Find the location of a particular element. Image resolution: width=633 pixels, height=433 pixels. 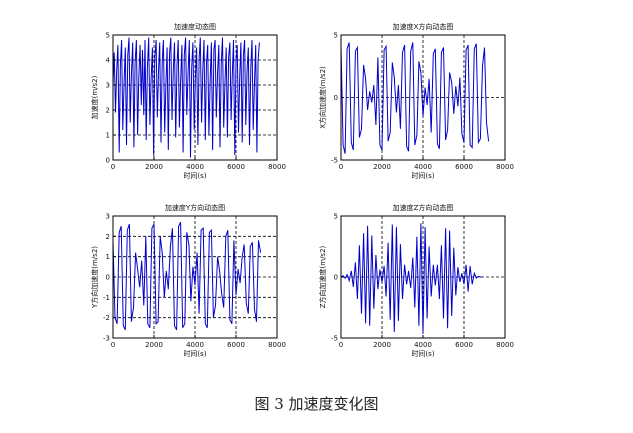

chart-title: 加速度X方向动态图 is located at coordinates (423, 26).